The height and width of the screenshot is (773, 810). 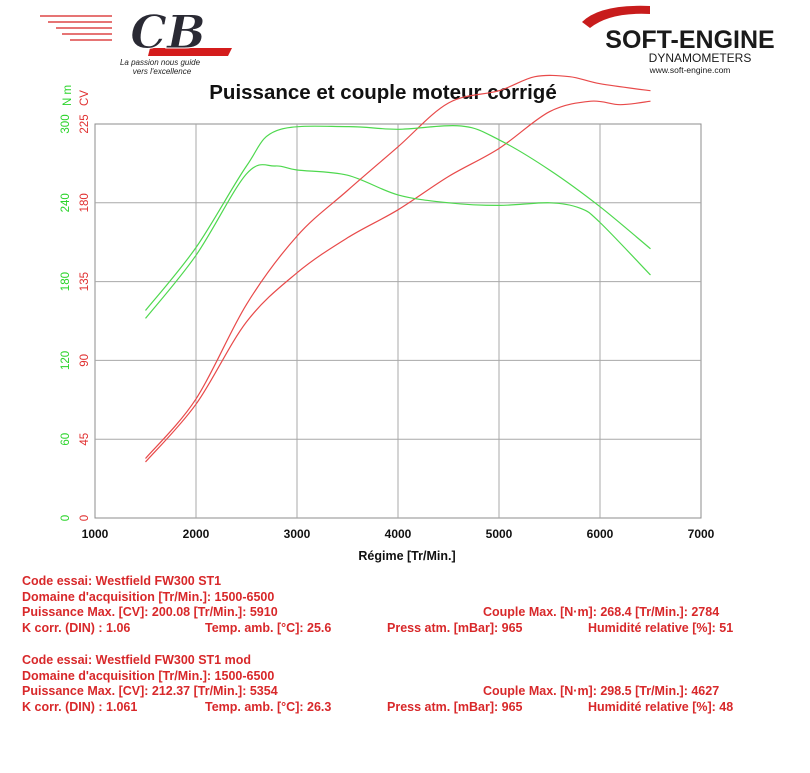 What do you see at coordinates (66, 439) in the screenshot?
I see `torque-tick-label: 60` at bounding box center [66, 439].